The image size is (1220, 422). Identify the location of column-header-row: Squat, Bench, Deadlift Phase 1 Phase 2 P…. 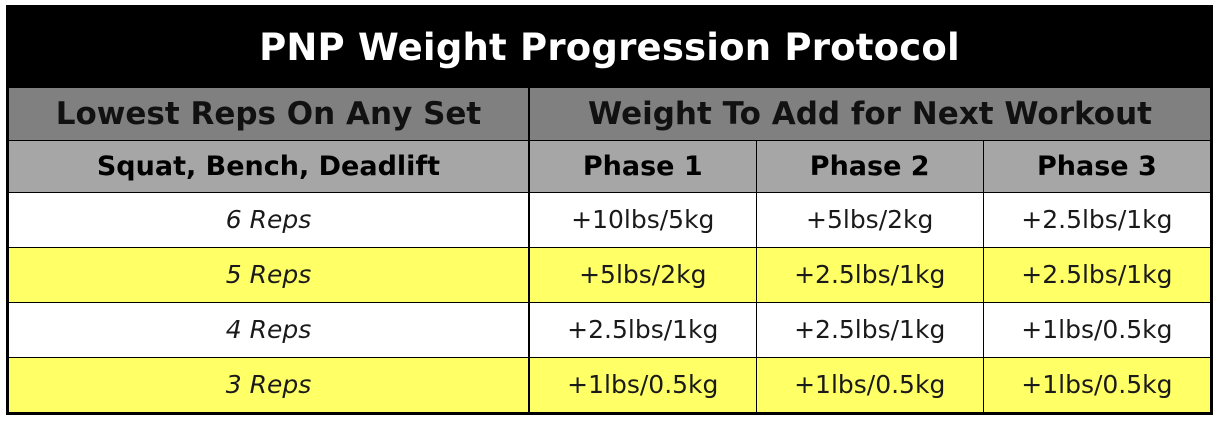
(609, 166).